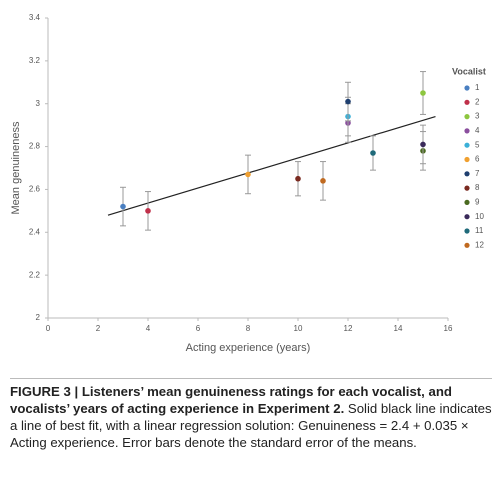 The height and width of the screenshot is (482, 500). What do you see at coordinates (248, 348) in the screenshot?
I see `x-axis-label: Acting experience (years)` at bounding box center [248, 348].